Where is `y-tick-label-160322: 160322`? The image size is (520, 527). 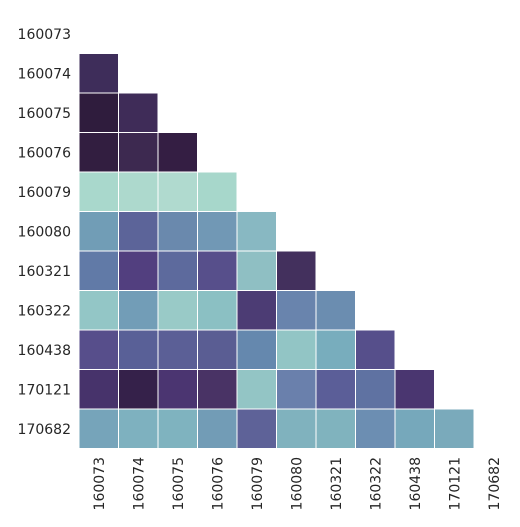 y-tick-label-160322: 160322 is located at coordinates (44, 311).